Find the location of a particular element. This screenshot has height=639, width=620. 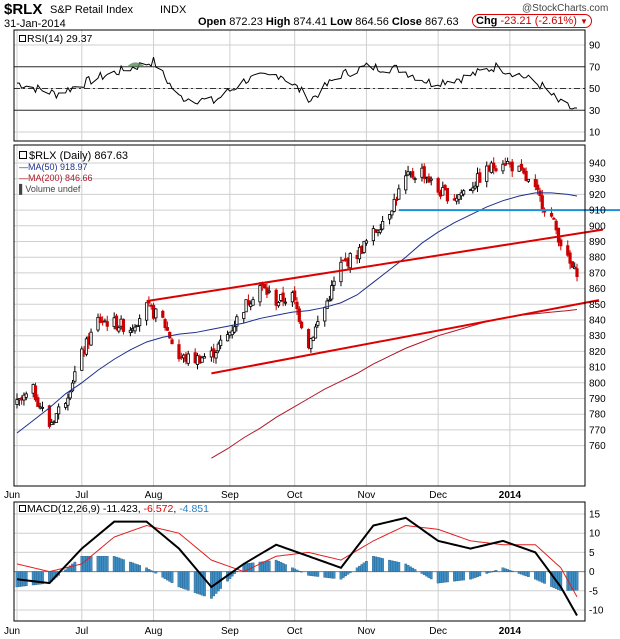

symbol-title: $RLX is located at coordinates (23, 9).